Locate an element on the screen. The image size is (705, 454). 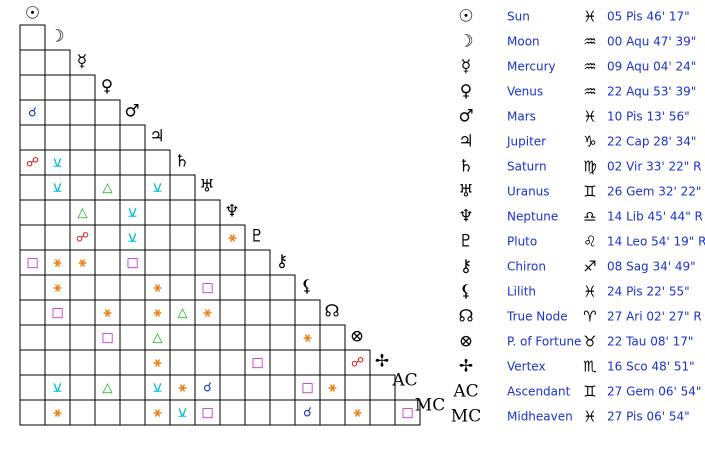
planet-name: Midheaven is located at coordinates (540, 417).